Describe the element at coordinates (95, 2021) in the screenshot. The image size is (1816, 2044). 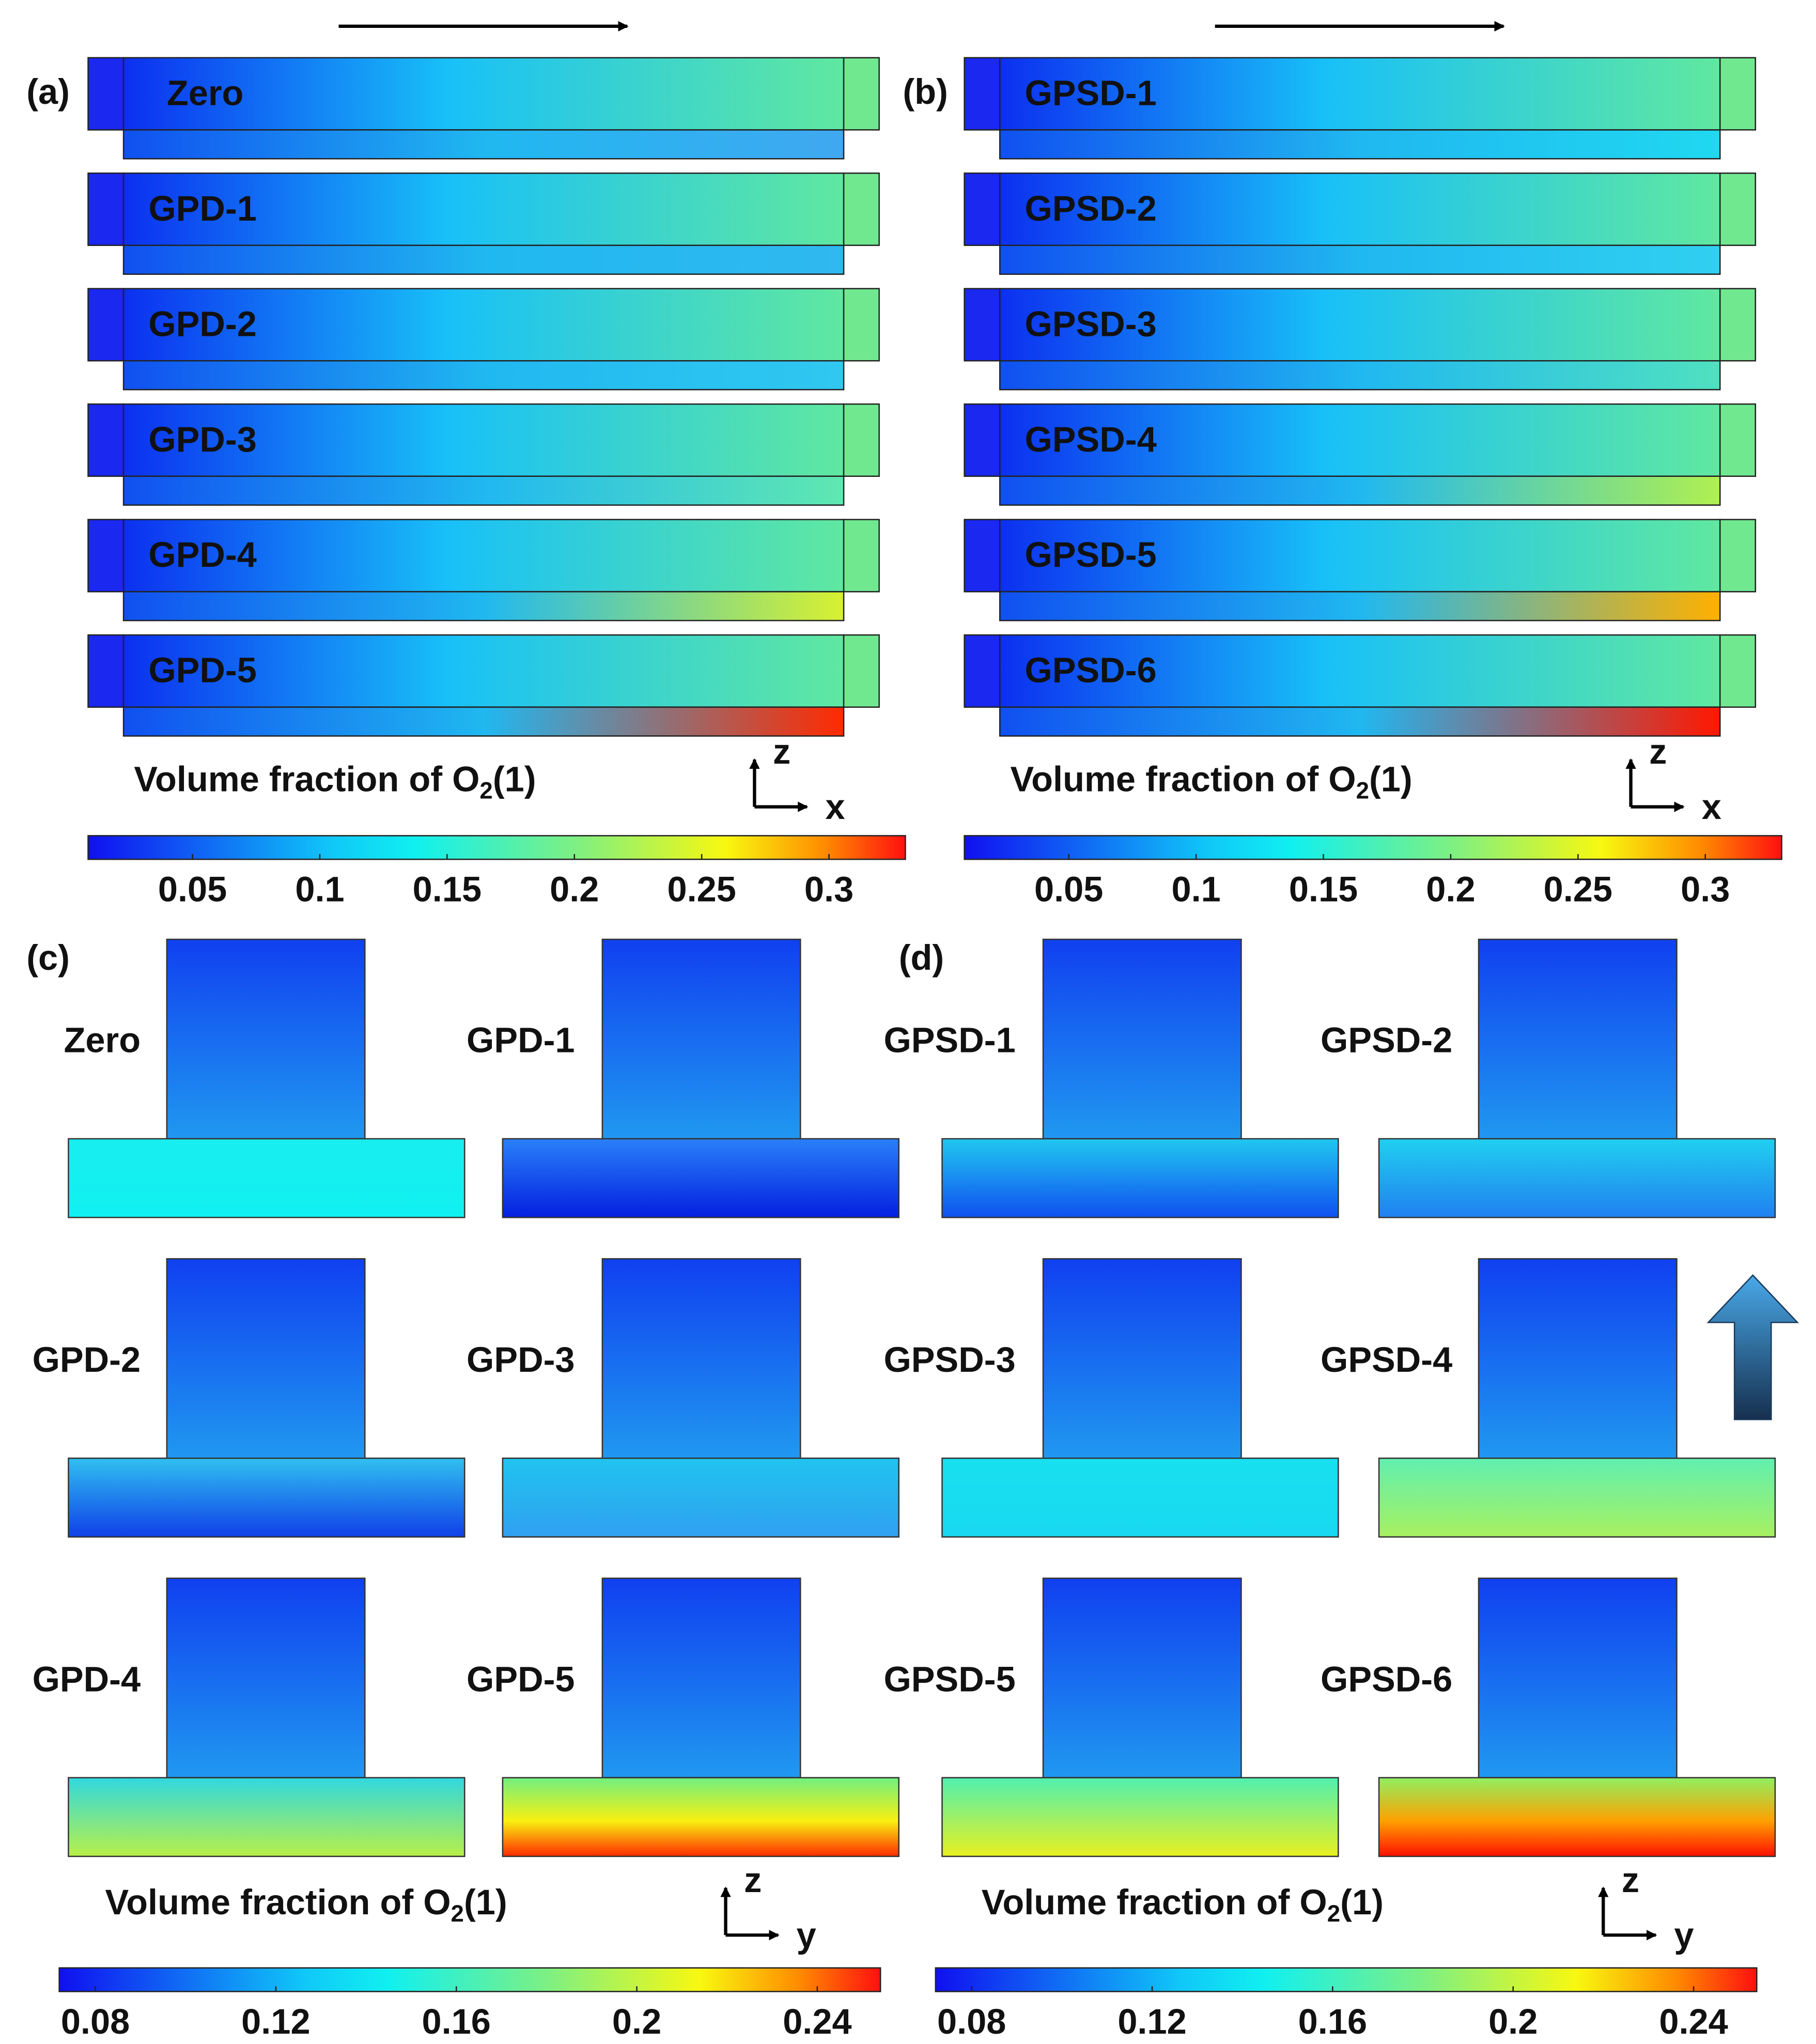
I see `colorbar-tick-label: 0.08` at that location.